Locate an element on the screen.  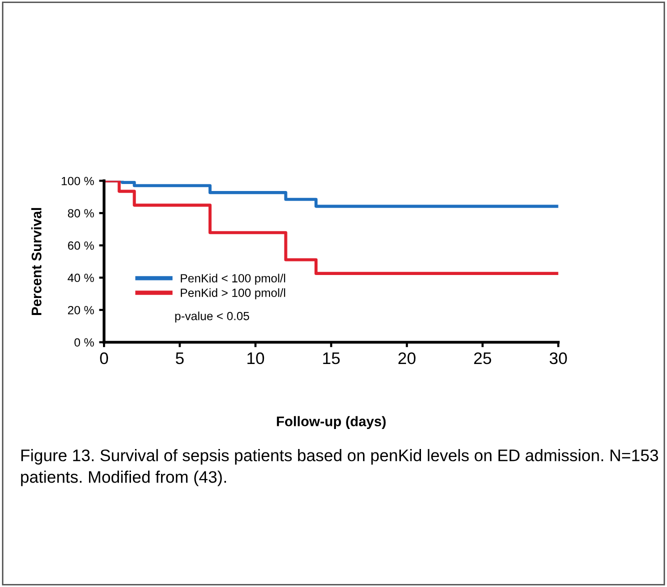
annotation: p-value < 0.05 is located at coordinates (212, 317).